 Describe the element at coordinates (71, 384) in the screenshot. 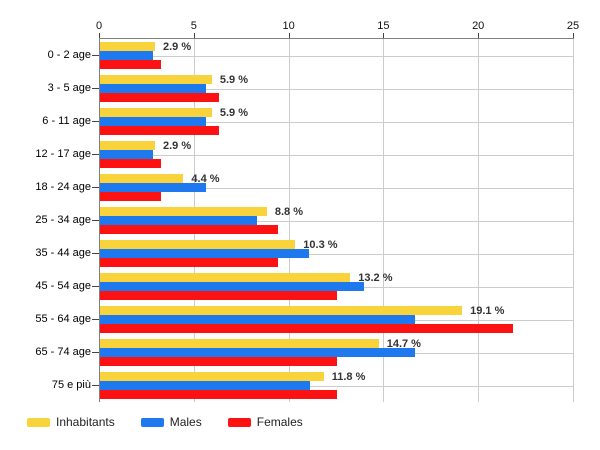

I see `category-label: 75 e più` at that location.